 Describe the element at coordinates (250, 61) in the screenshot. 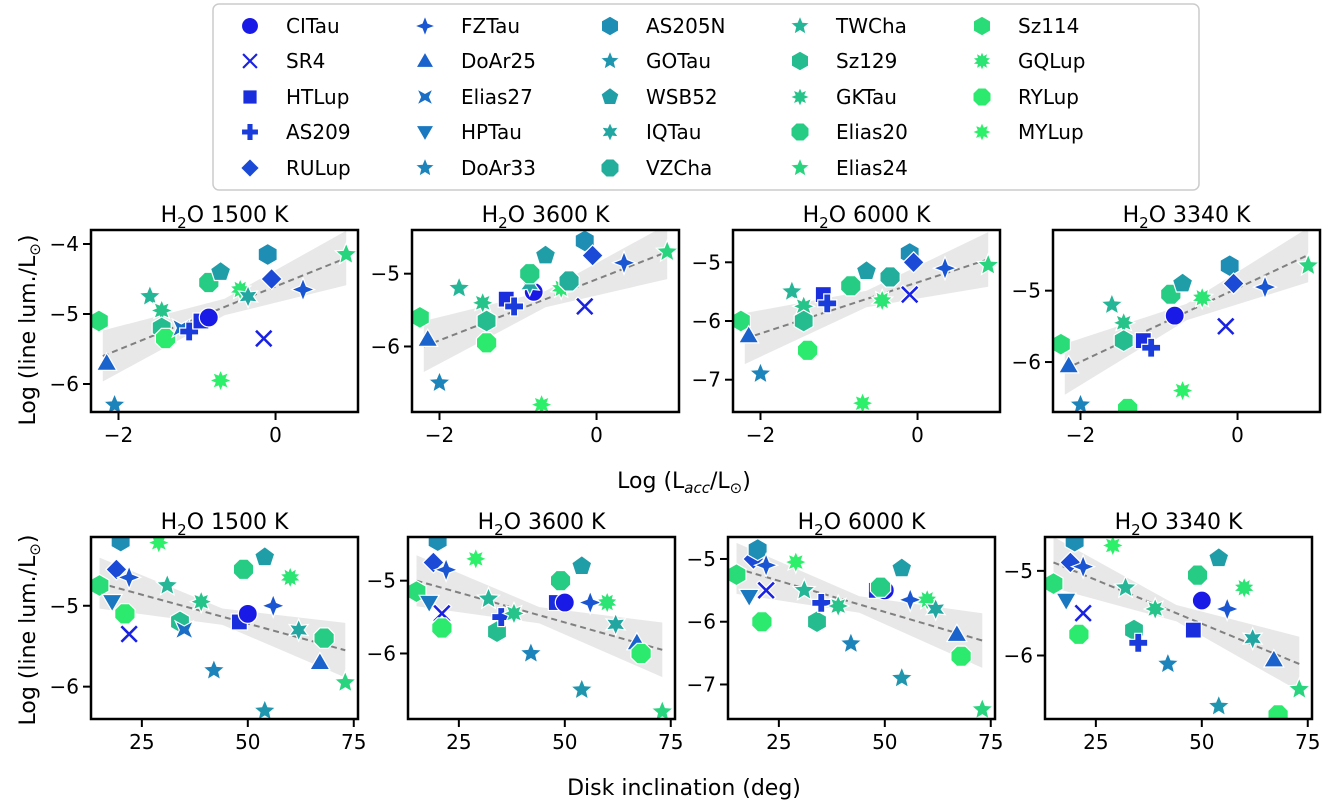

I see `marker-legend-SR4` at that location.